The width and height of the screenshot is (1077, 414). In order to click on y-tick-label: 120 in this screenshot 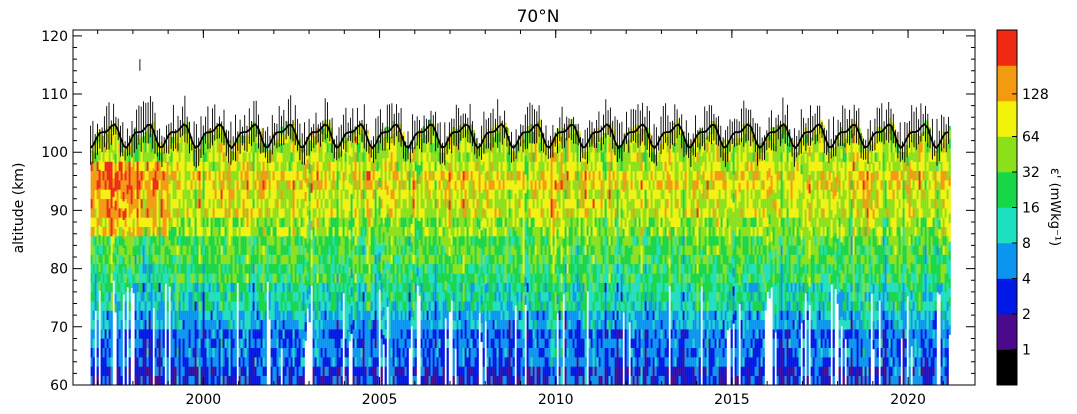, I will do `click(54, 37)`.